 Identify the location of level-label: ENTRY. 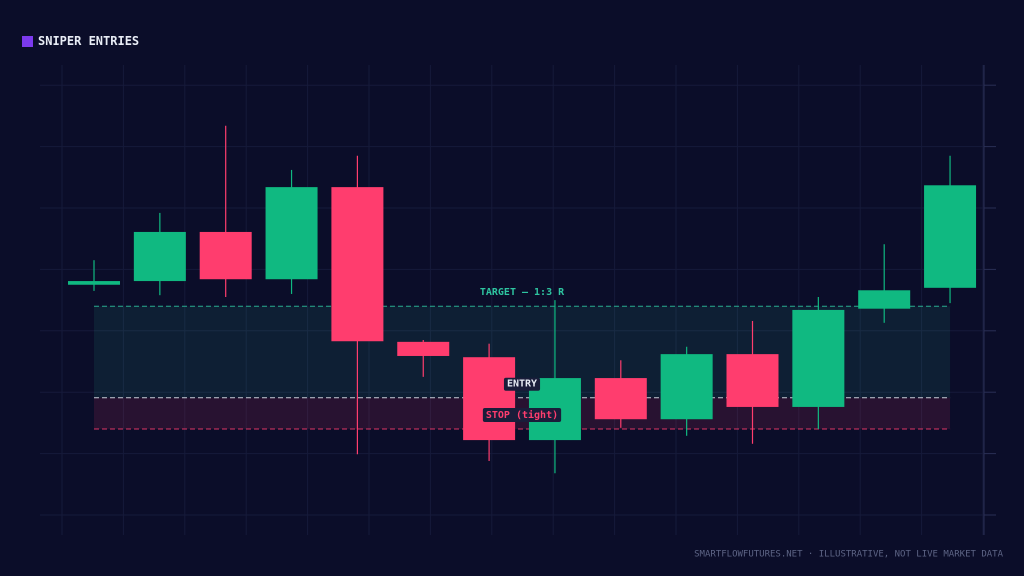
(522, 384).